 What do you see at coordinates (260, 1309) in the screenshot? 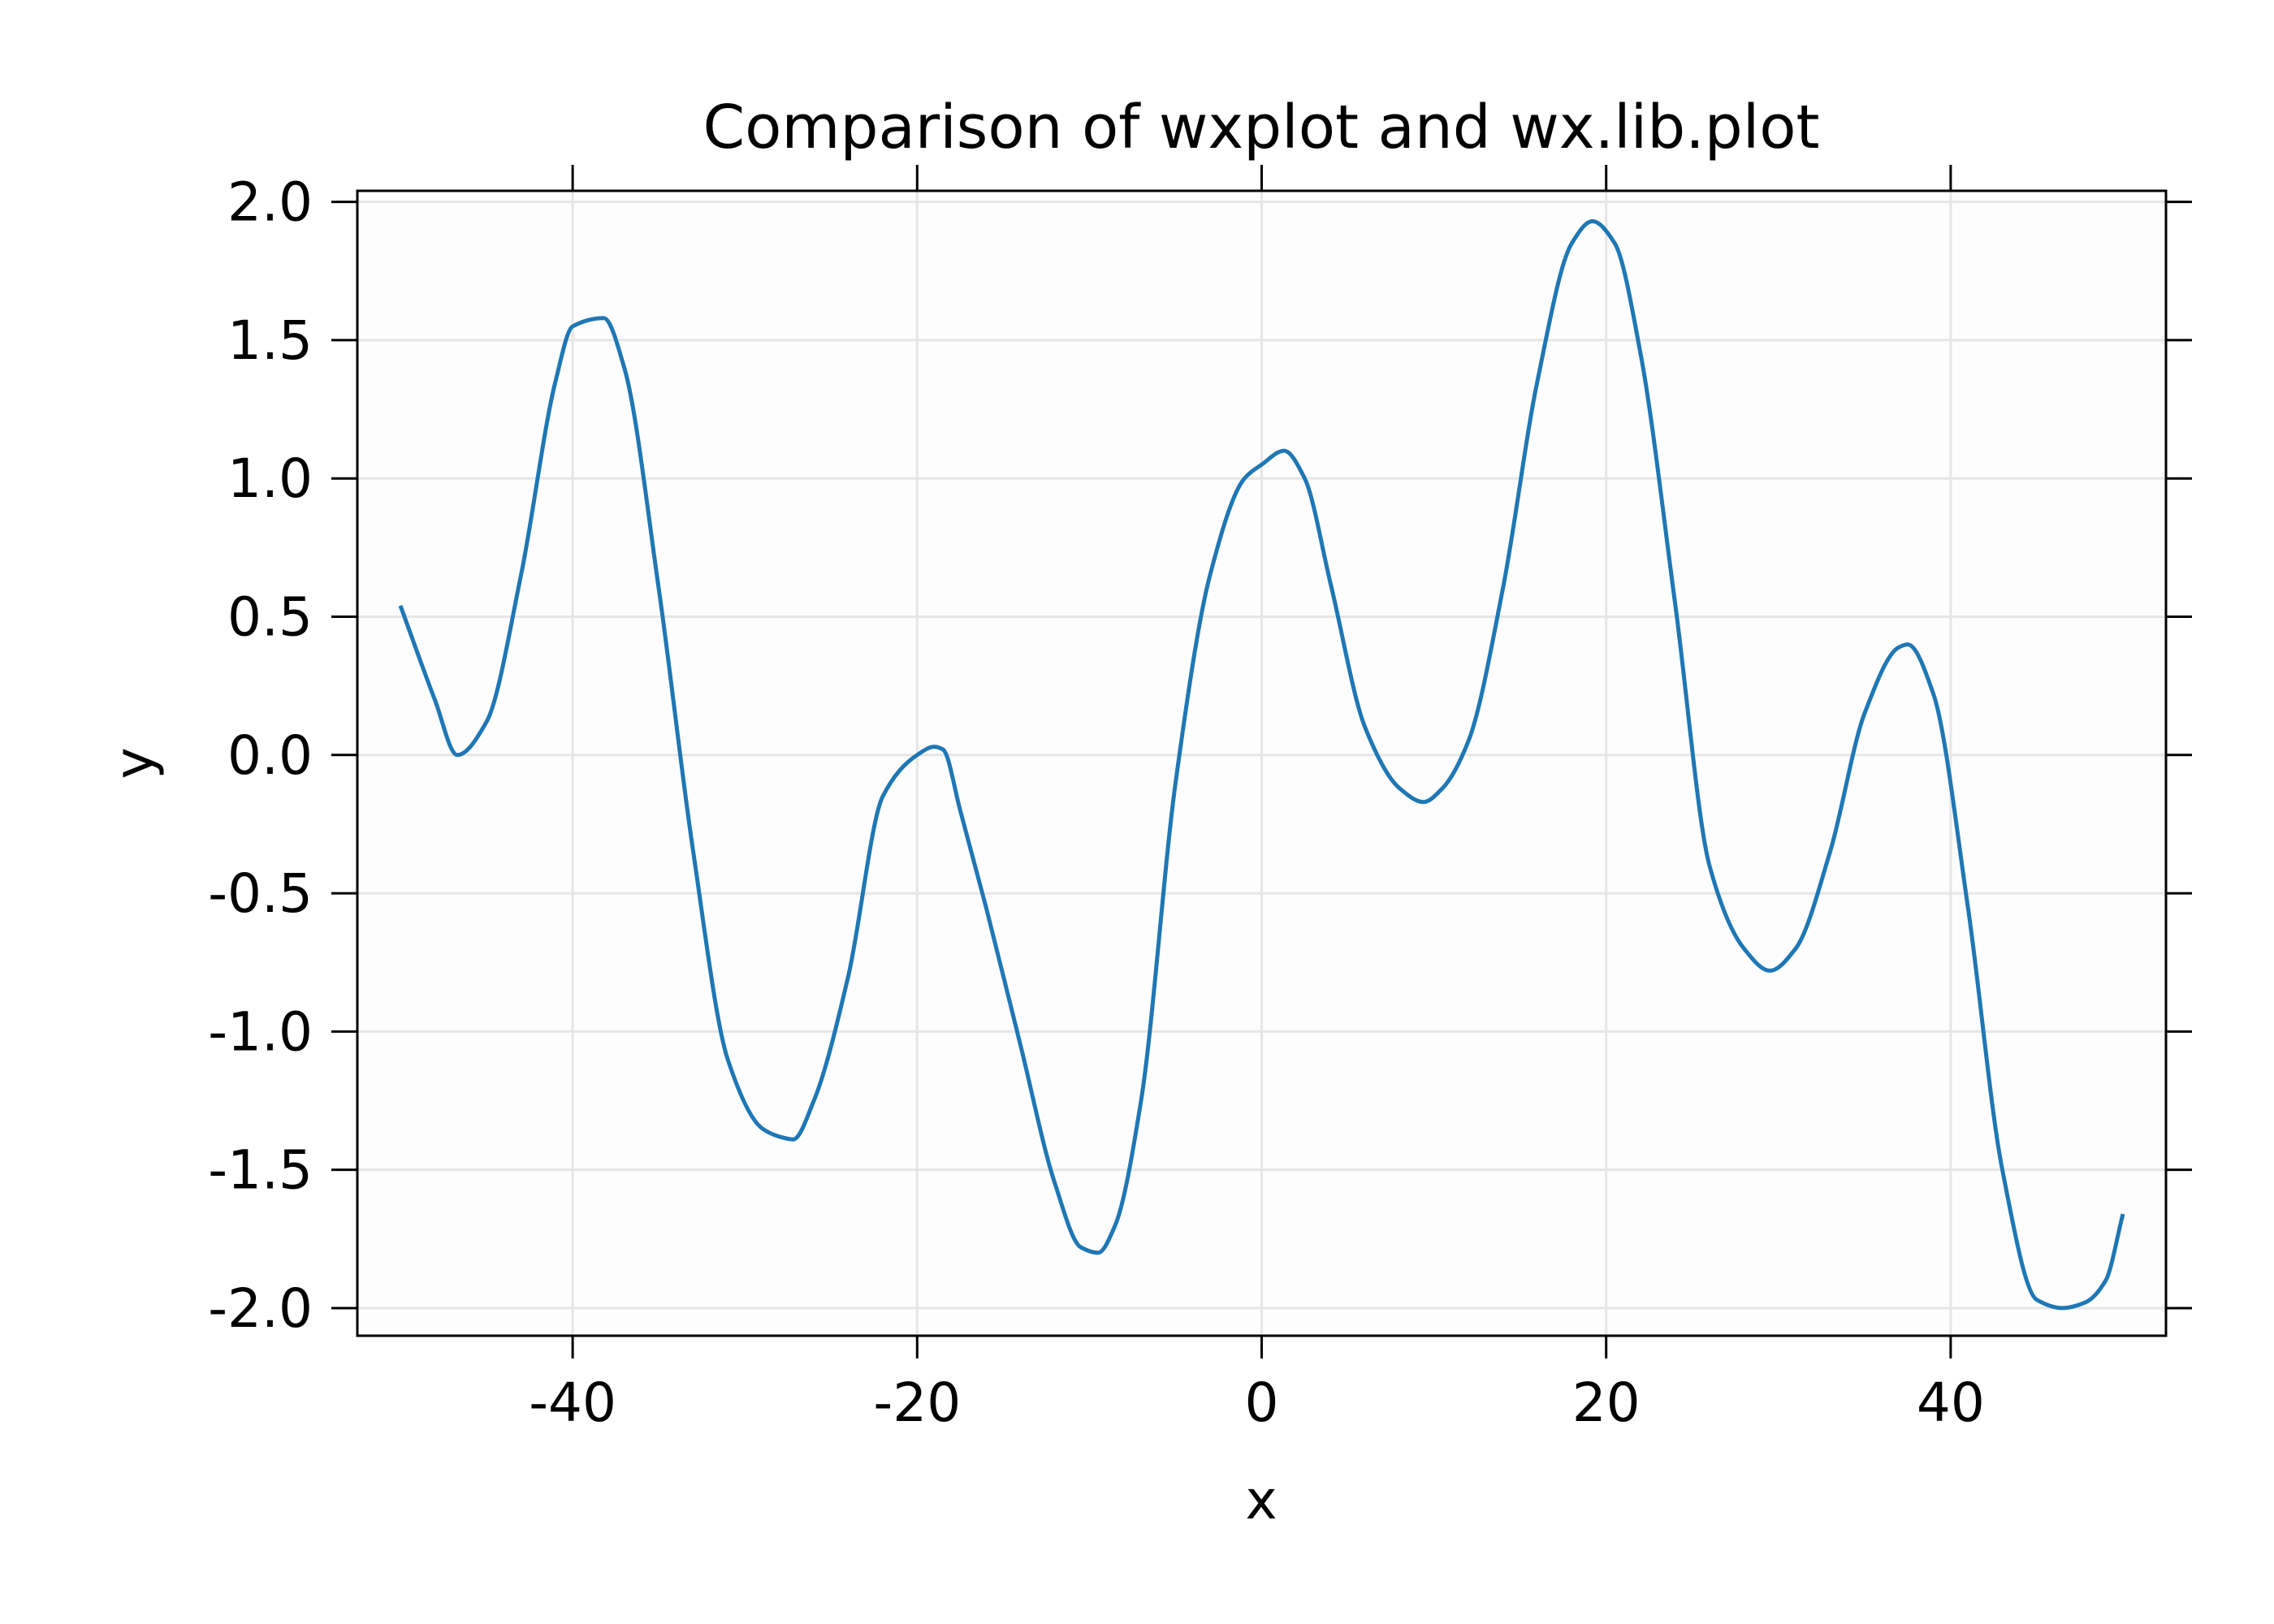
I see `y-tick-label: -2.0` at bounding box center [260, 1309].